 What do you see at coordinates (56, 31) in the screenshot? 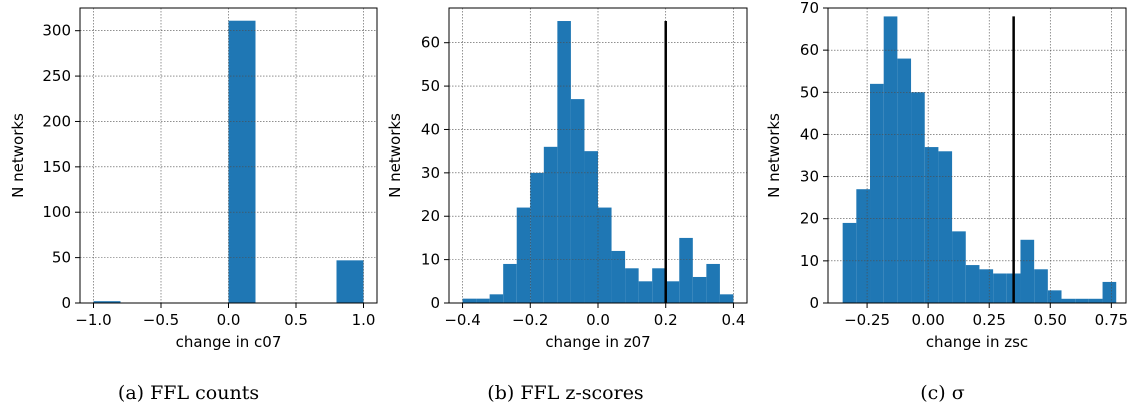
I see `y-tick-label: 300` at bounding box center [56, 31].